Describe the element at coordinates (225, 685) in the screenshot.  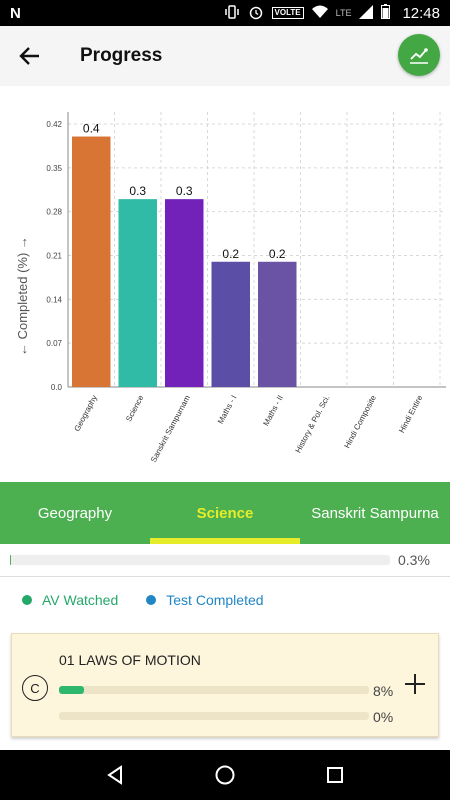
I see `chapter-card: C 01 LAWS OF MOTION 8% 0%` at that location.